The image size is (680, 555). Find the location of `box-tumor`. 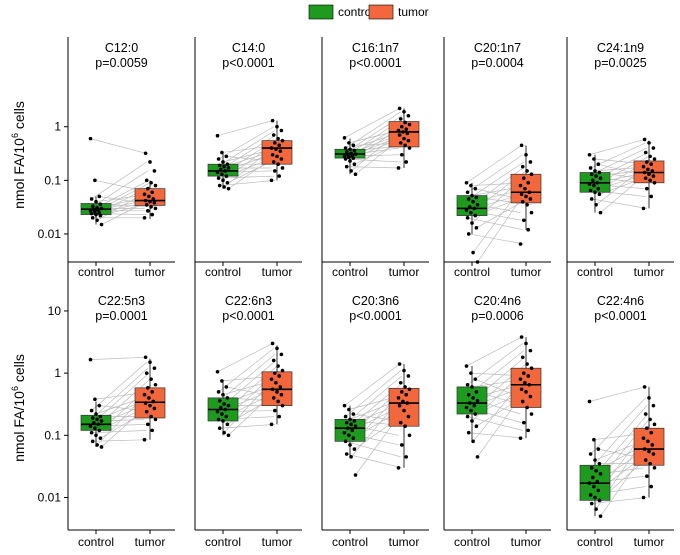

box-tumor is located at coordinates (277, 152).